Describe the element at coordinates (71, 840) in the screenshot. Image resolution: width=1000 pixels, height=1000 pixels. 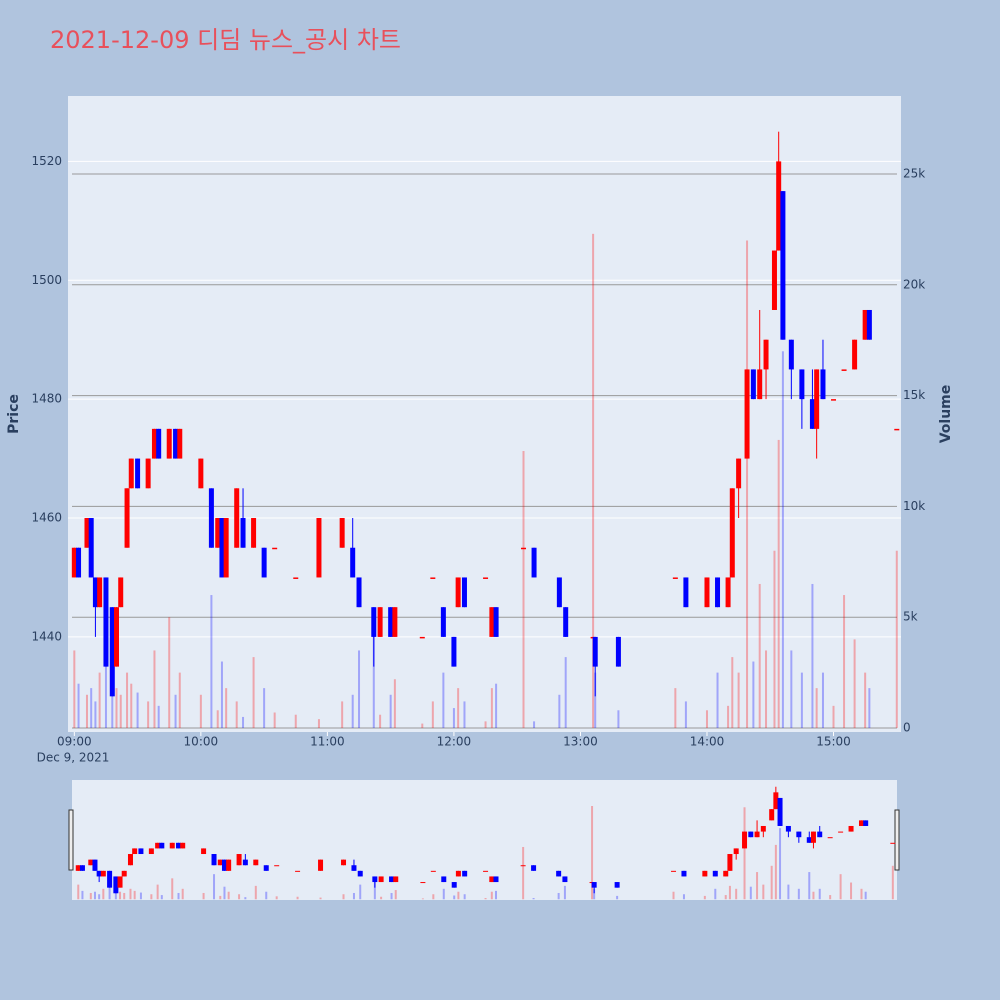
I see `range-handle-left` at that location.